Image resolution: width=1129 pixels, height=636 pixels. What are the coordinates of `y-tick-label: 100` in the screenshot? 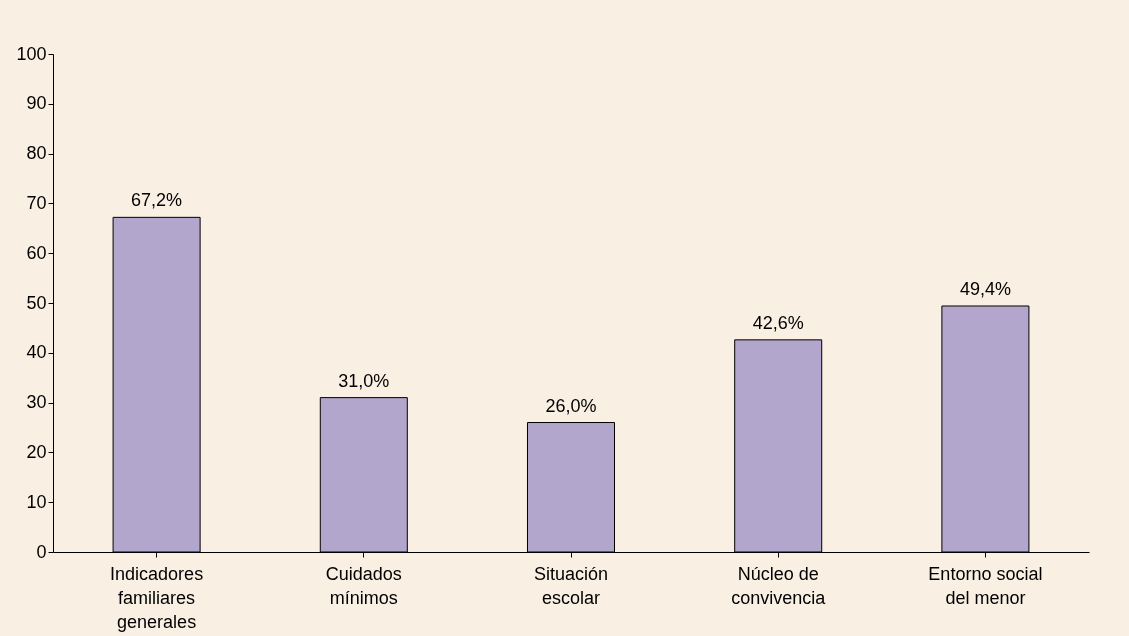 It's located at (31, 53).